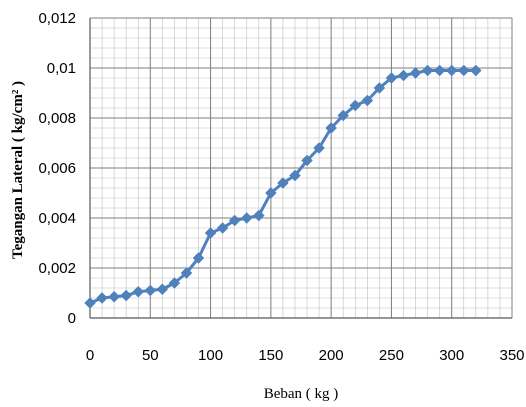 The height and width of the screenshot is (407, 526). What do you see at coordinates (57, 118) in the screenshot?
I see `y-tick-label: 0,008` at bounding box center [57, 118].